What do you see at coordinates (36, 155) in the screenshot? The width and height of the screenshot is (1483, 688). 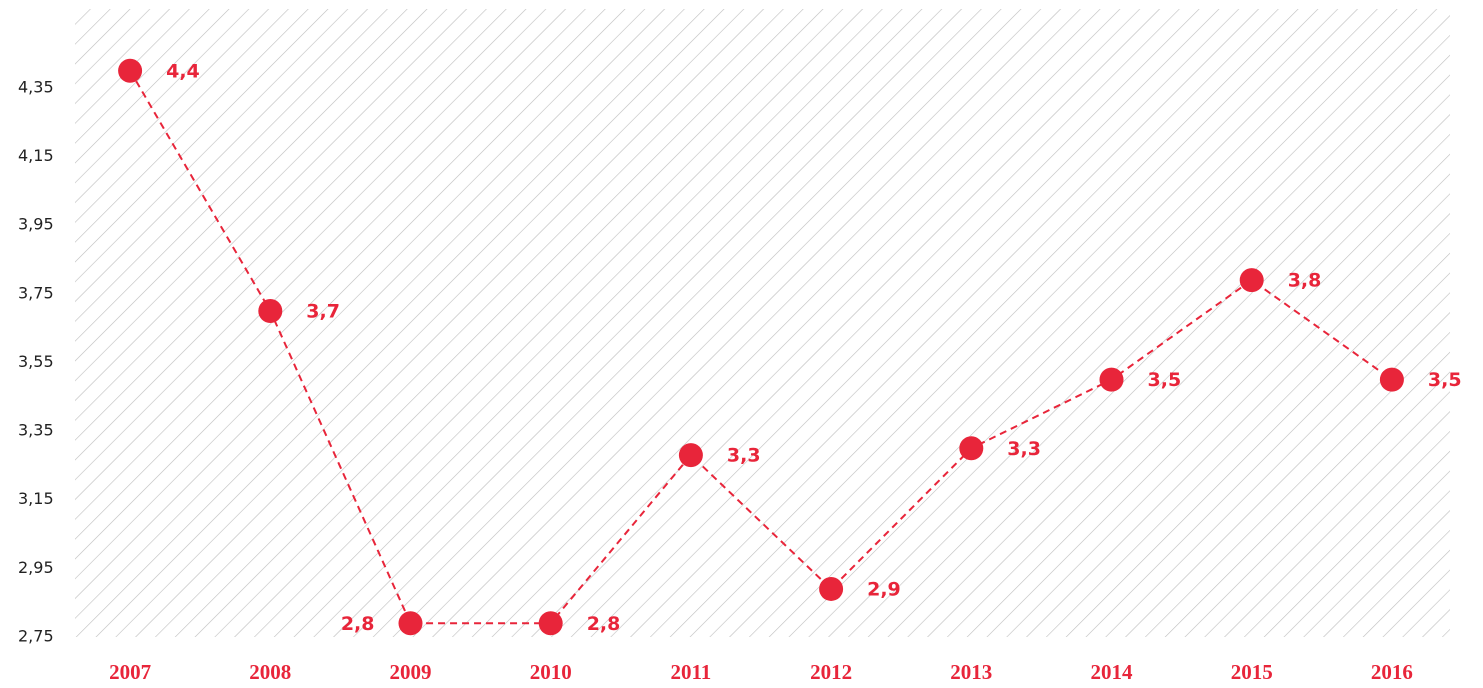 I see `y-tick-label: 4,15` at bounding box center [36, 155].